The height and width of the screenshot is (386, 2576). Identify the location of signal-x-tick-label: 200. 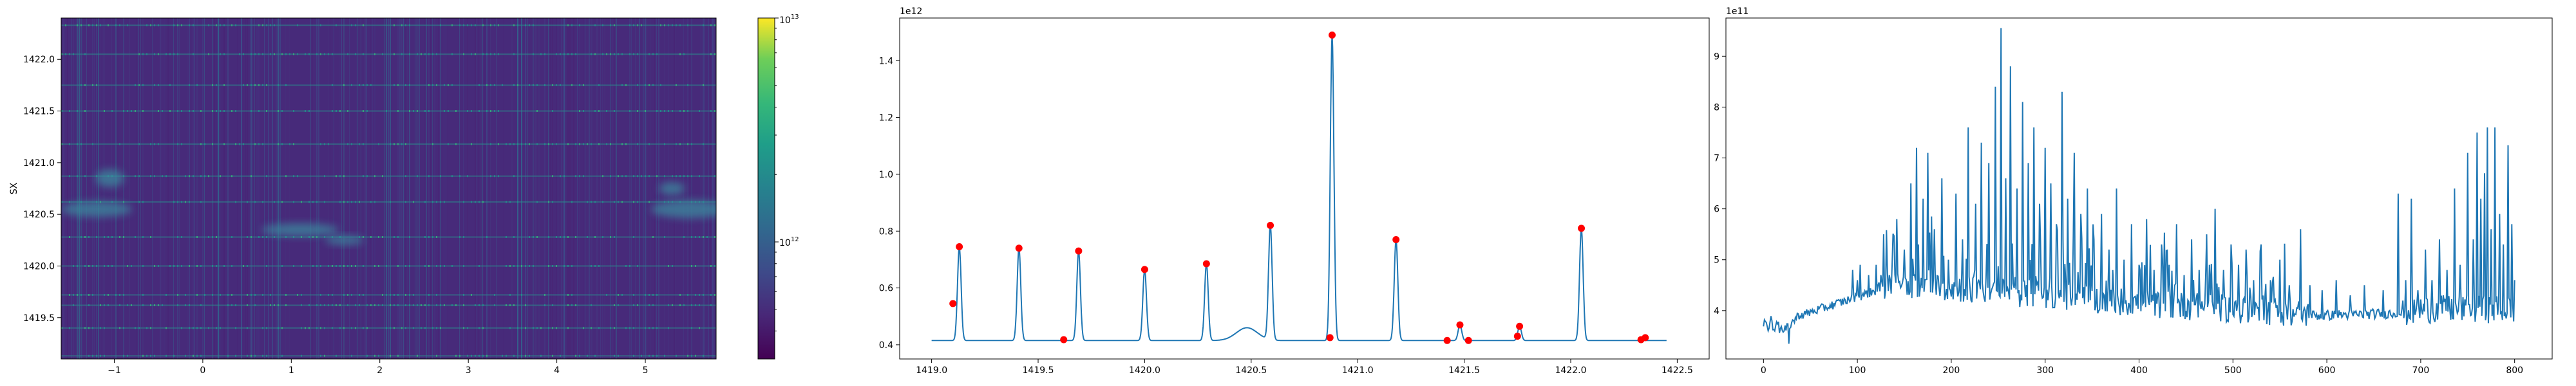
(1952, 370).